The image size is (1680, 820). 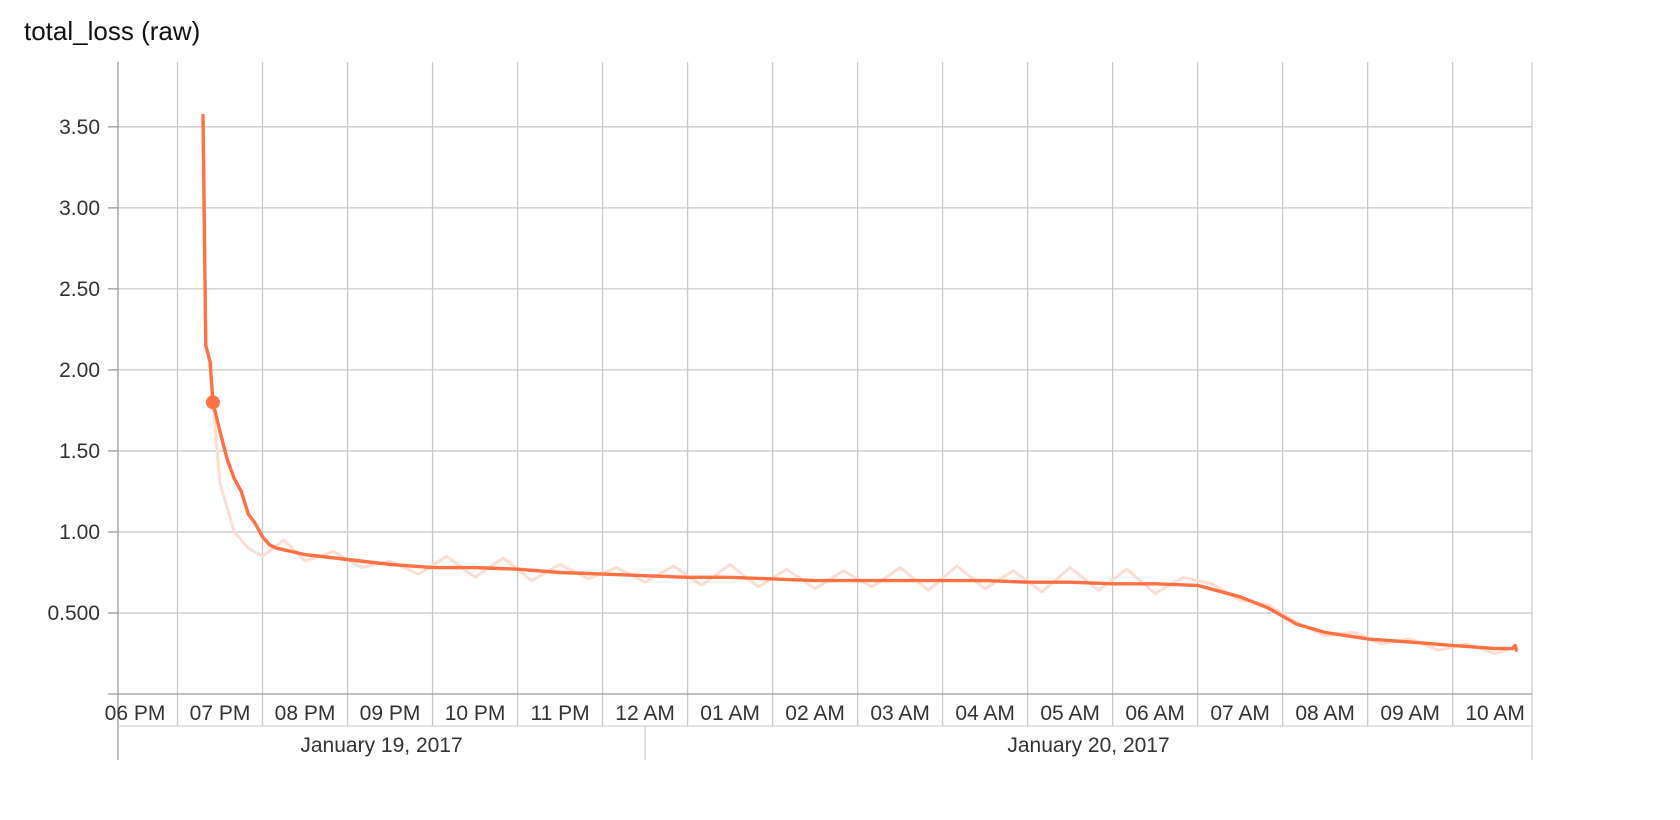 What do you see at coordinates (815, 713) in the screenshot?
I see `x-tick-label: 02 AM` at bounding box center [815, 713].